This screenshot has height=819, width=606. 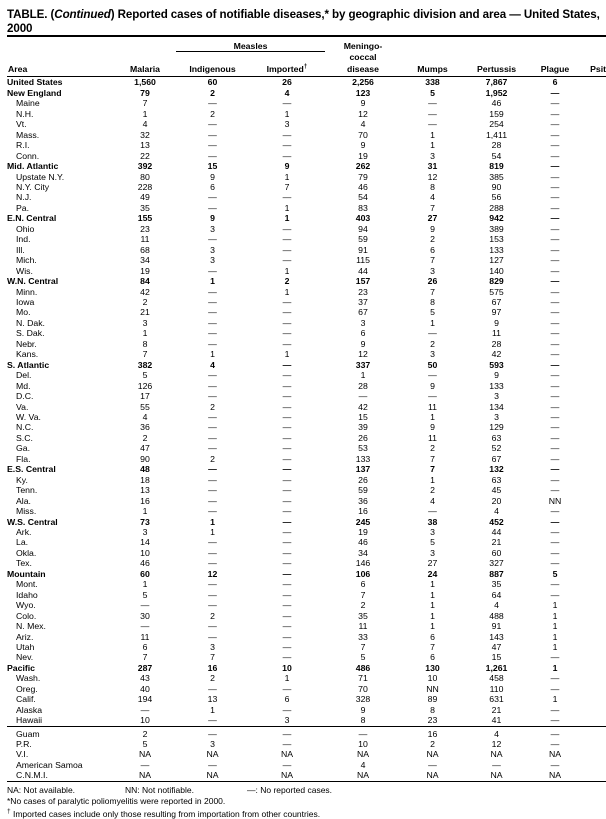 I want to click on row-value-cell: 80, so click(x=145, y=176).